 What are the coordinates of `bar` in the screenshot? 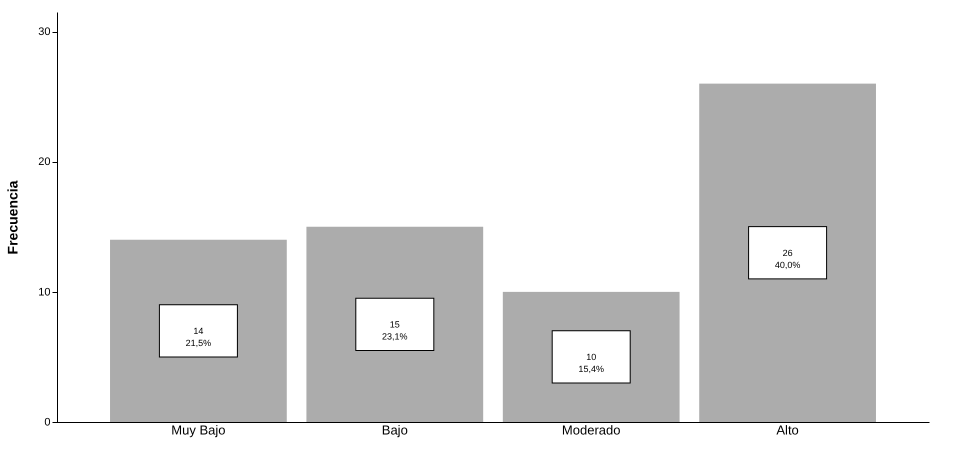 It's located at (787, 253).